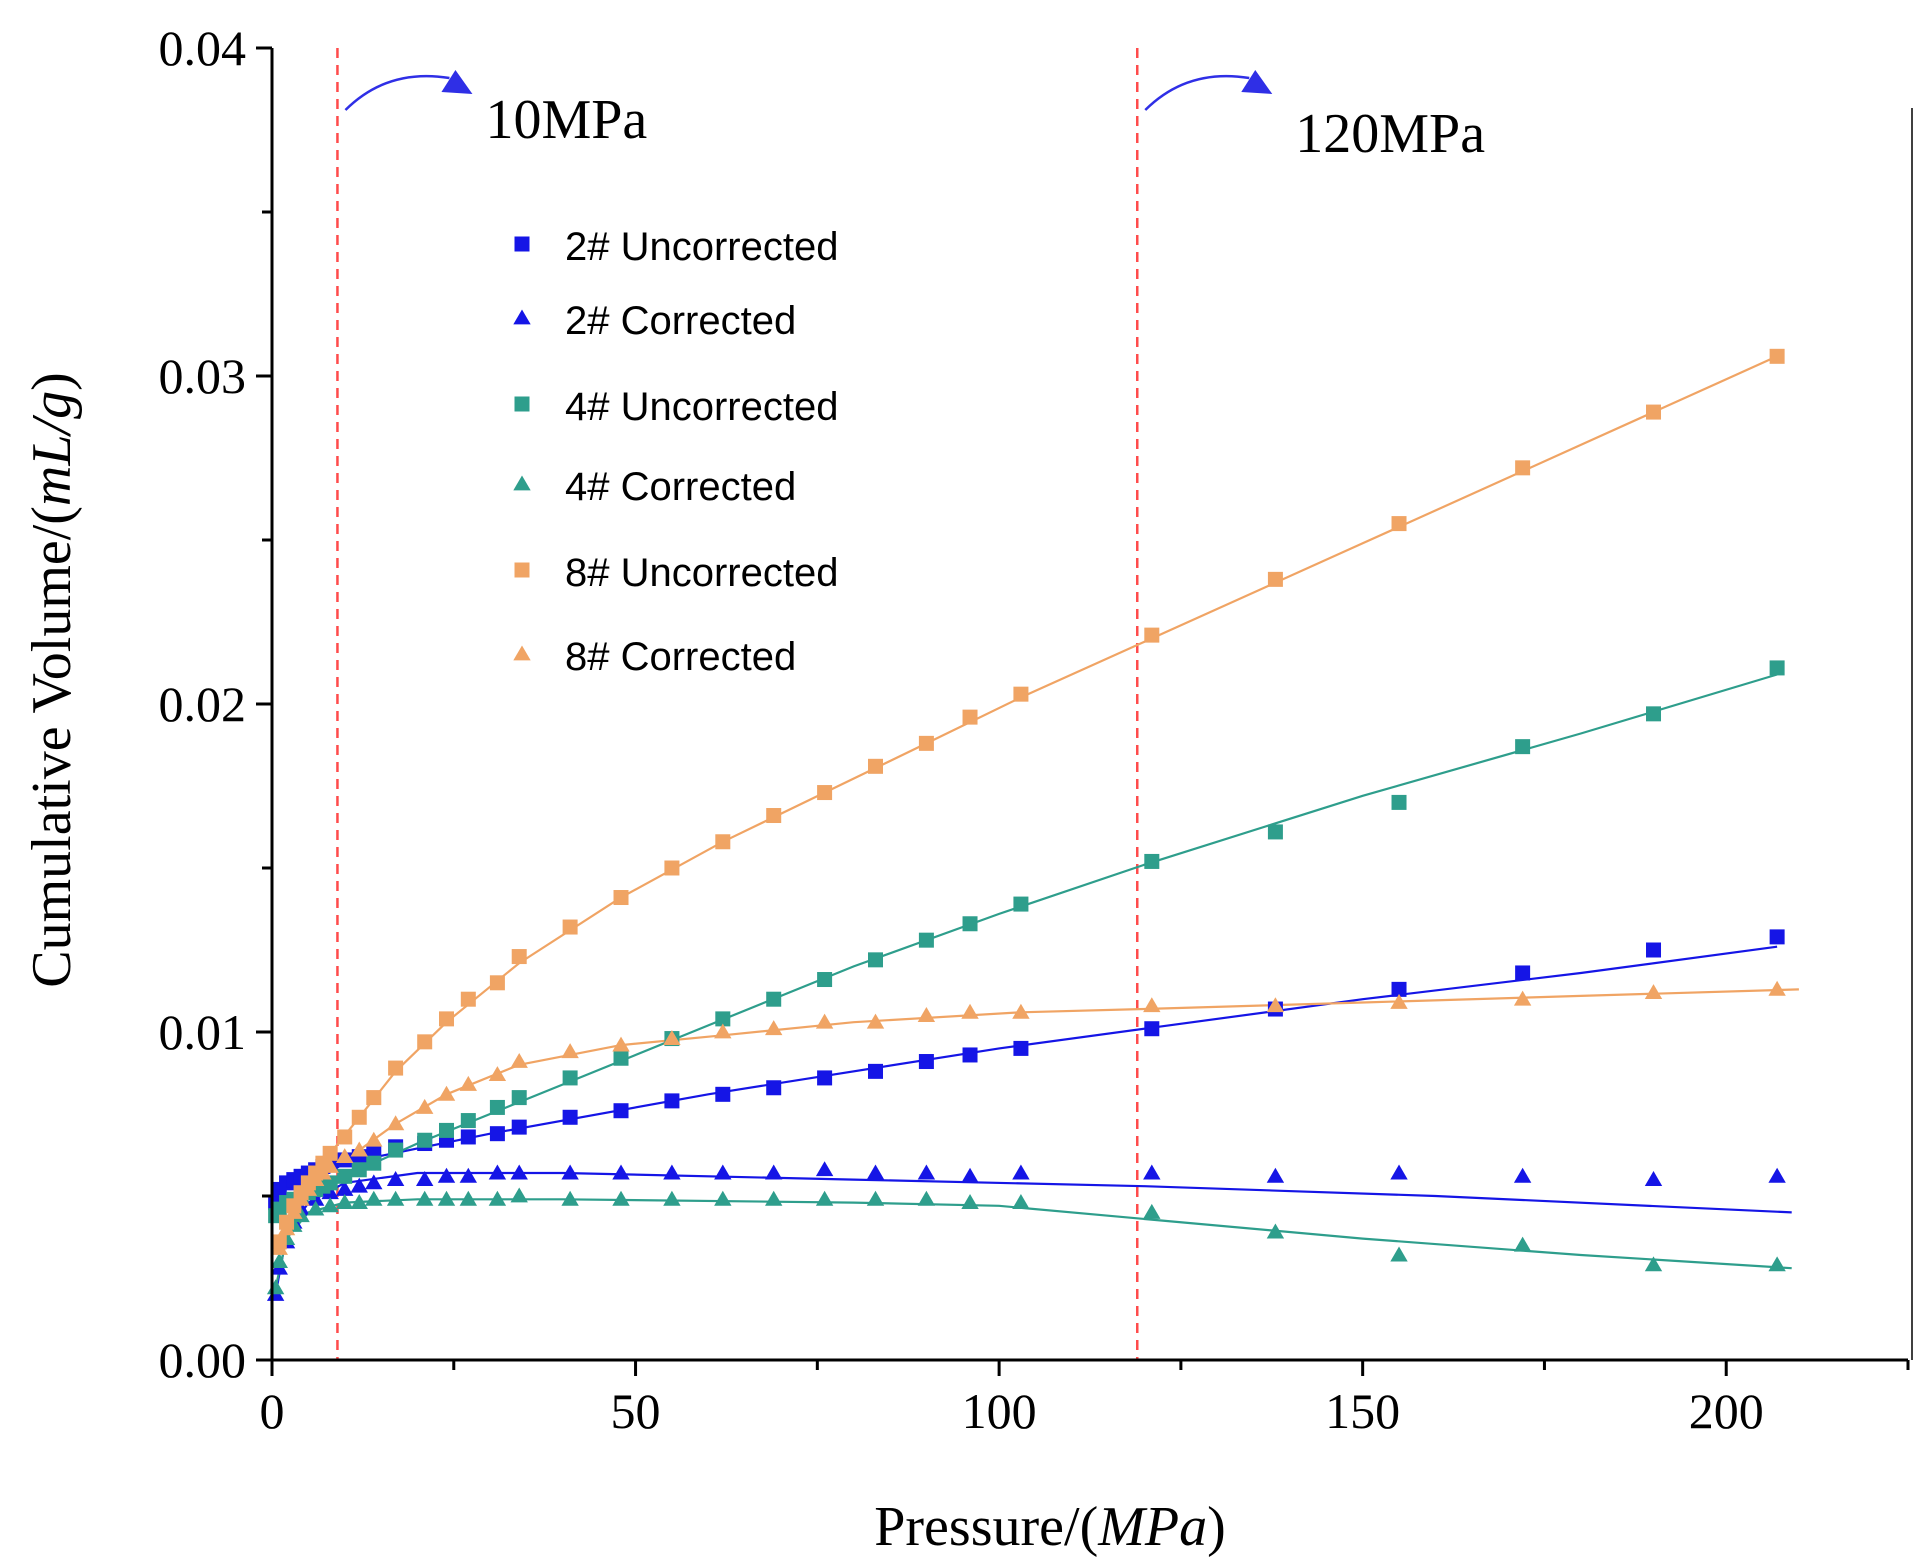 Image resolution: width=1924 pixels, height=1567 pixels. What do you see at coordinates (914, 117) in the screenshot?
I see `annotations: 10MPa 120MPa` at bounding box center [914, 117].